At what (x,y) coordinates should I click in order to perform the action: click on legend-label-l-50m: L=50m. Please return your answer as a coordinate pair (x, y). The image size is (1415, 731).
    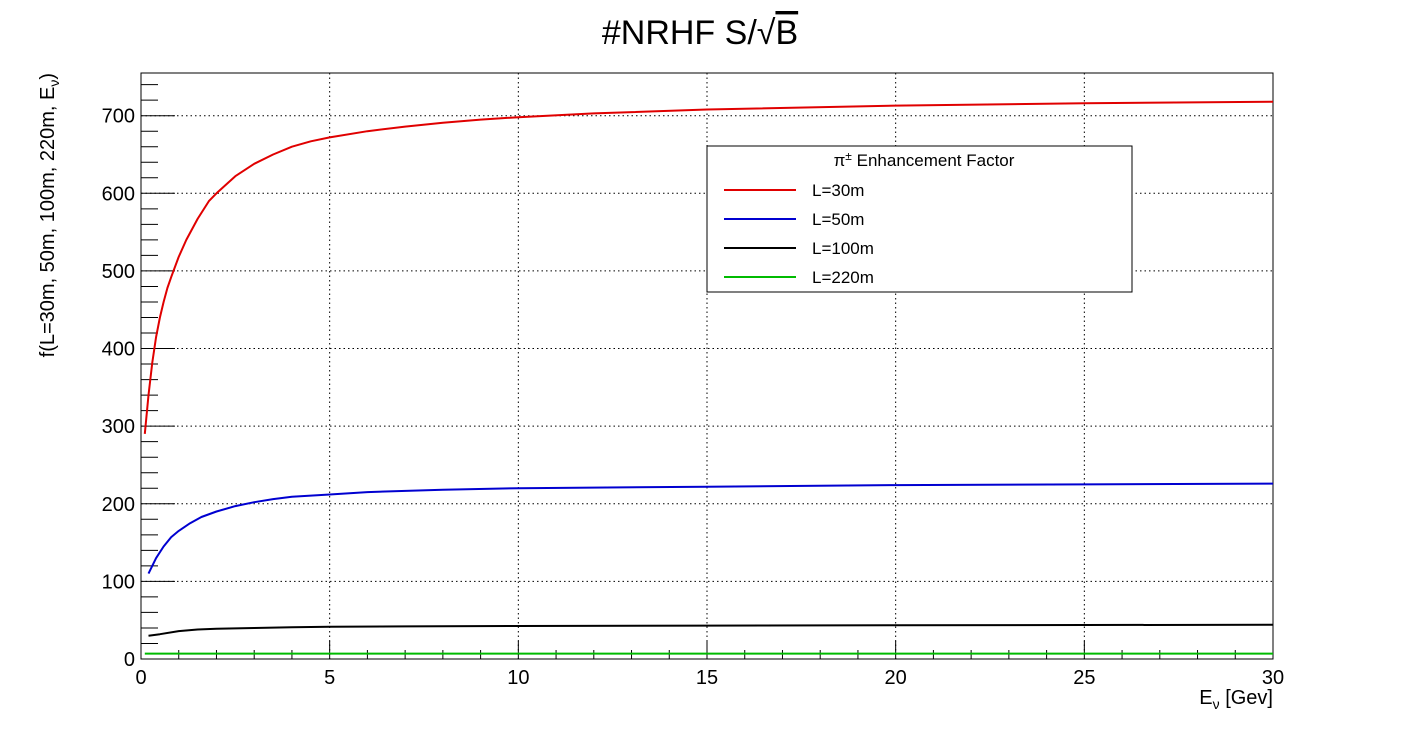
    Looking at the image, I should click on (838, 219).